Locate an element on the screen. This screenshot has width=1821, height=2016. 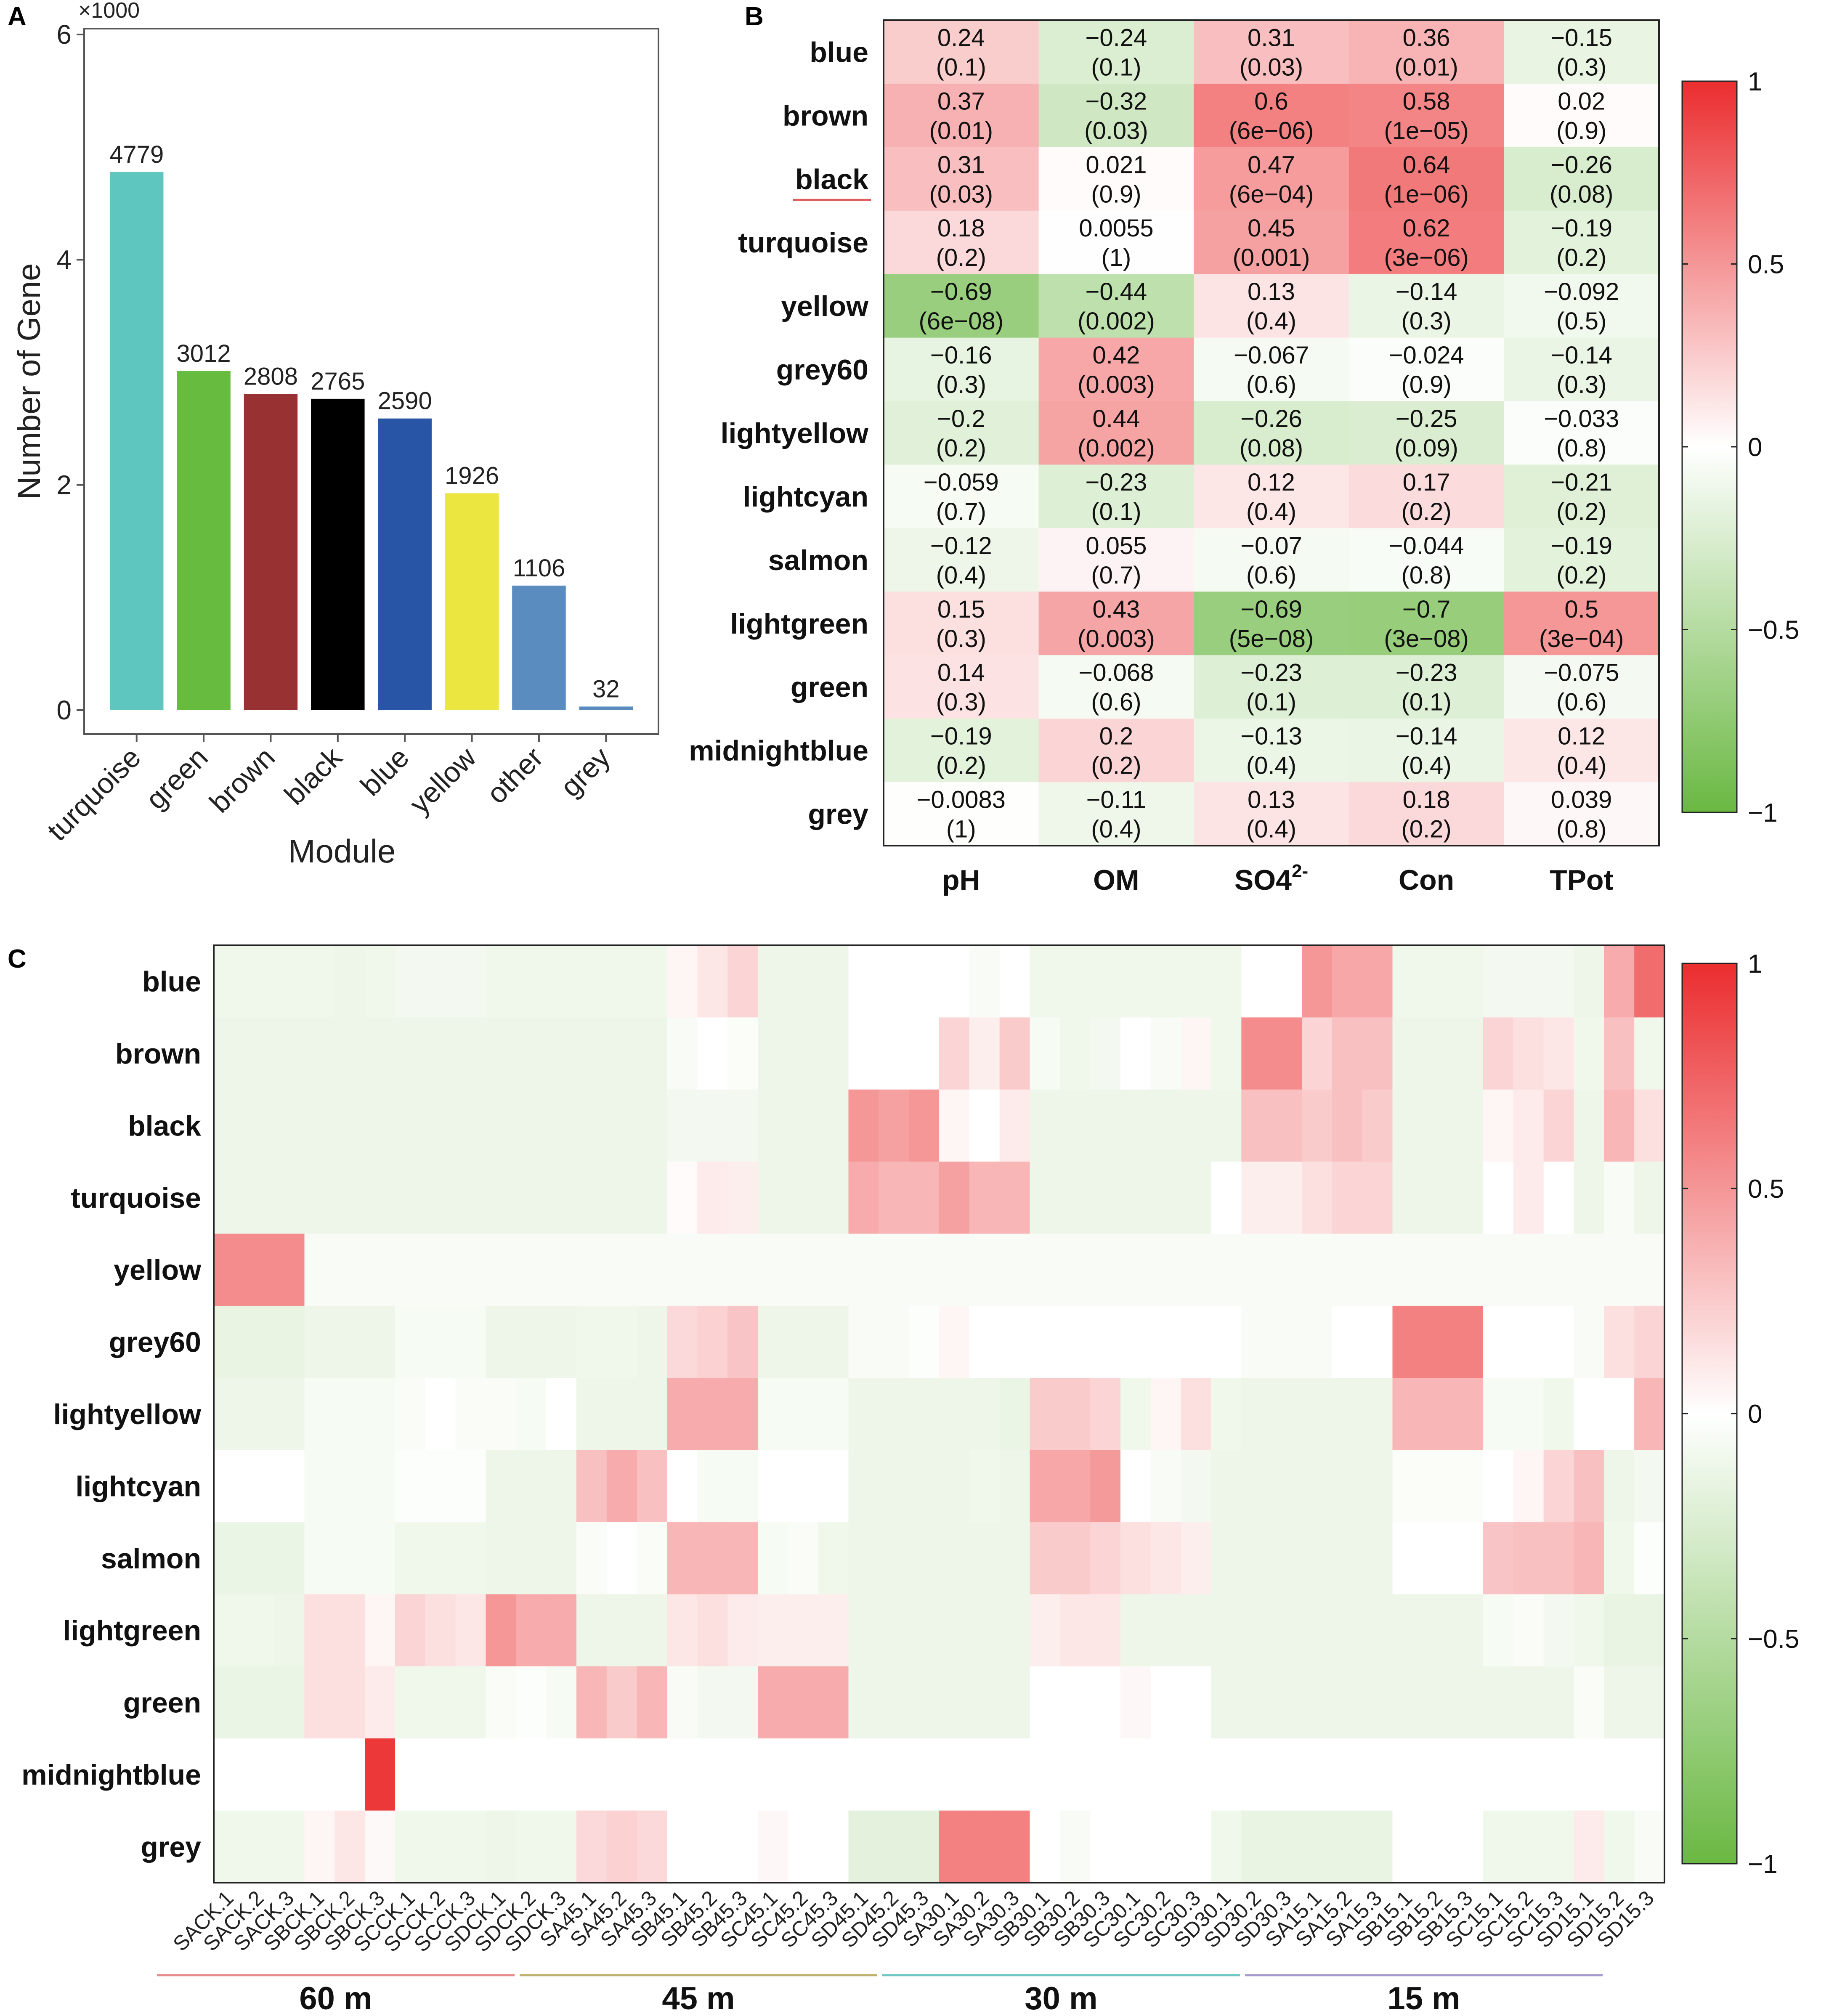
cell-correlation-label: −0.044 is located at coordinates (1426, 546).